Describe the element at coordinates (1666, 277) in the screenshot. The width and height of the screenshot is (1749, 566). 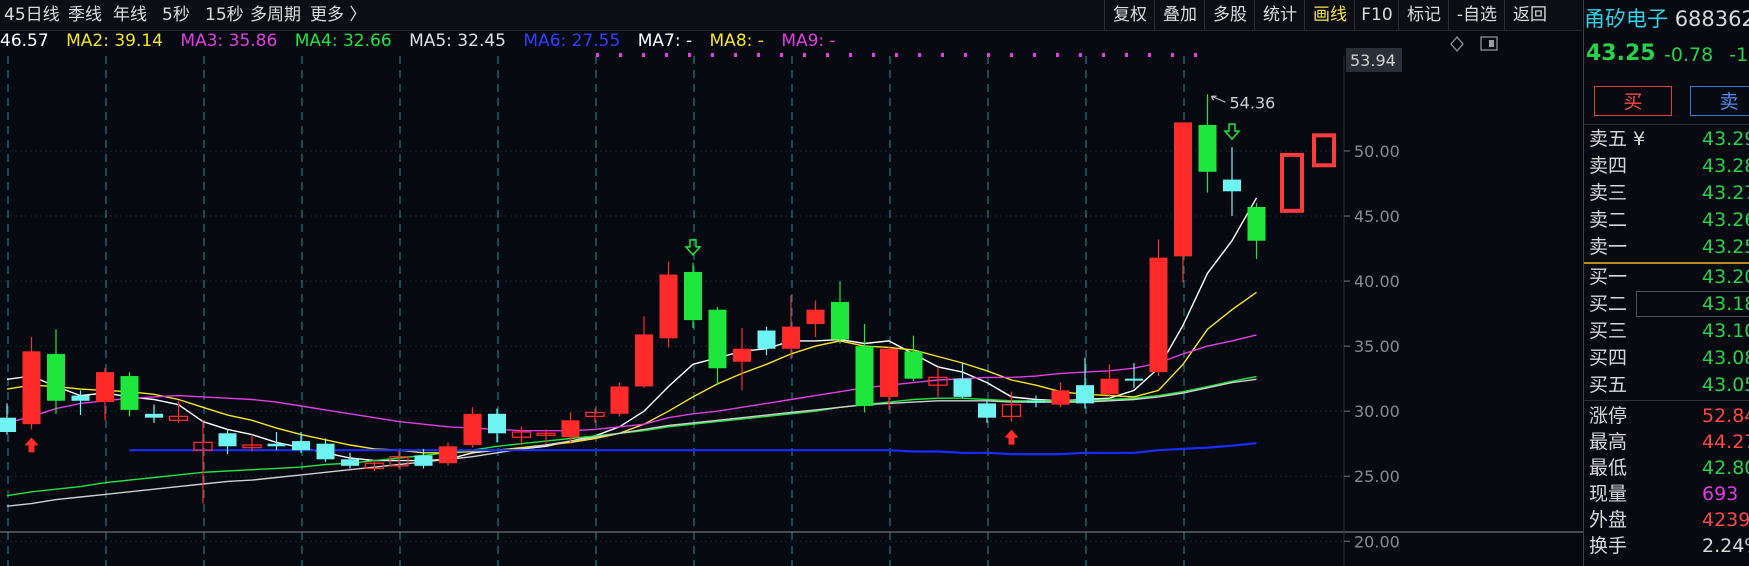
I see `bid-row: 买一 43.20` at that location.